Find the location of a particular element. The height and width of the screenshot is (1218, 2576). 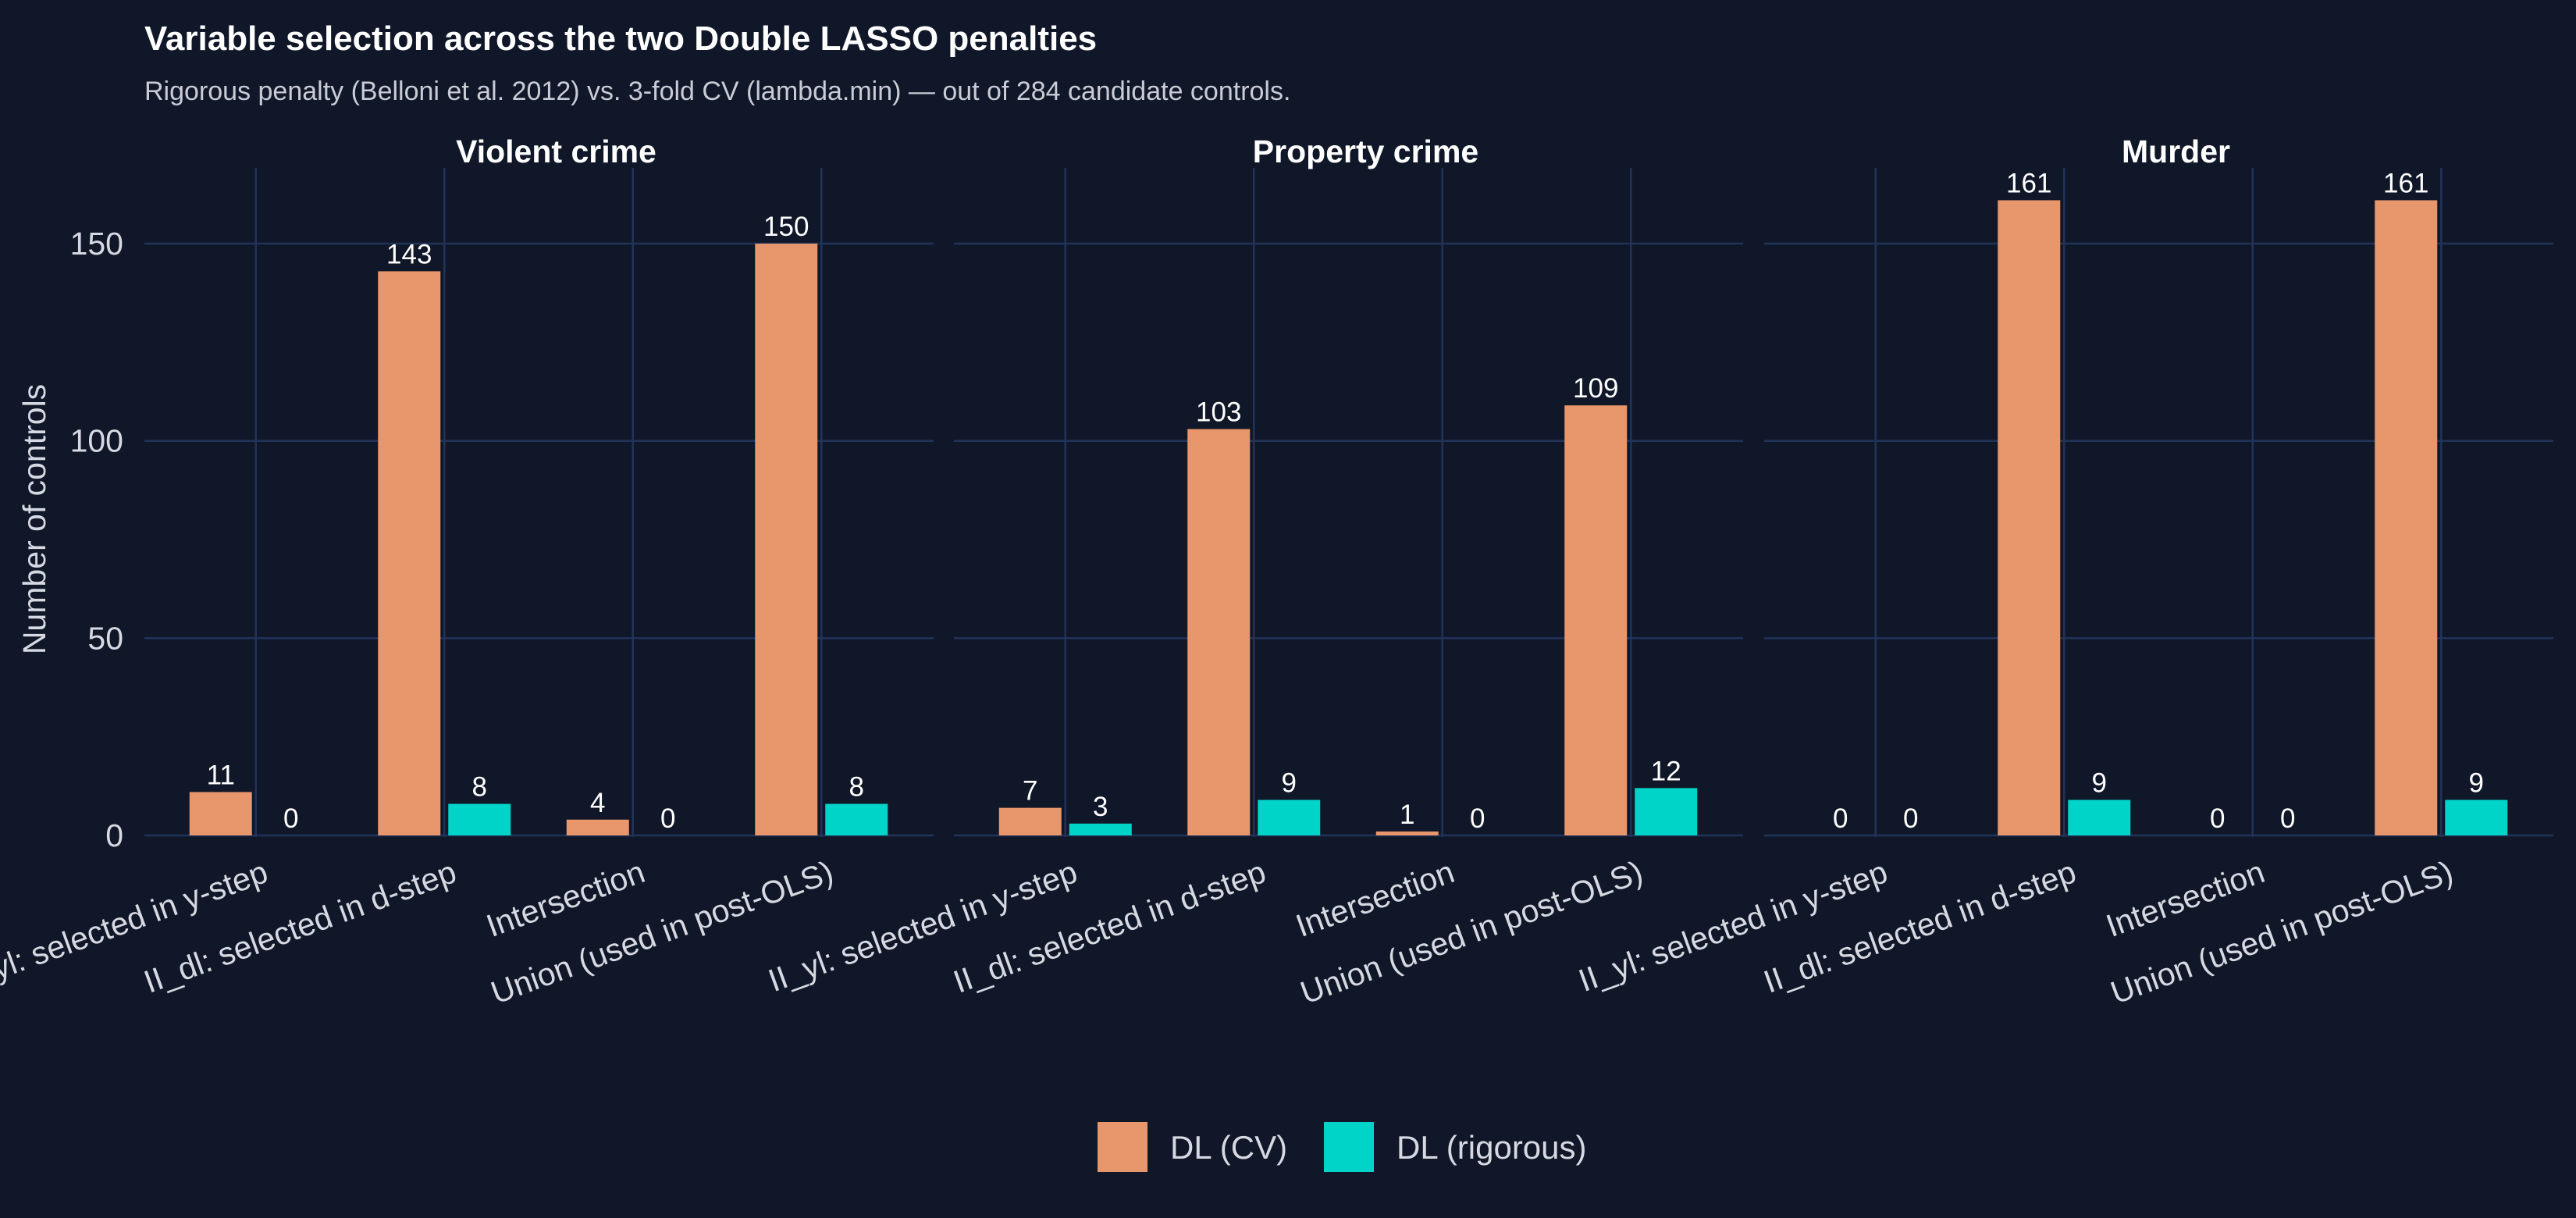

legend-label: DL (rigorous) is located at coordinates (1492, 1147).